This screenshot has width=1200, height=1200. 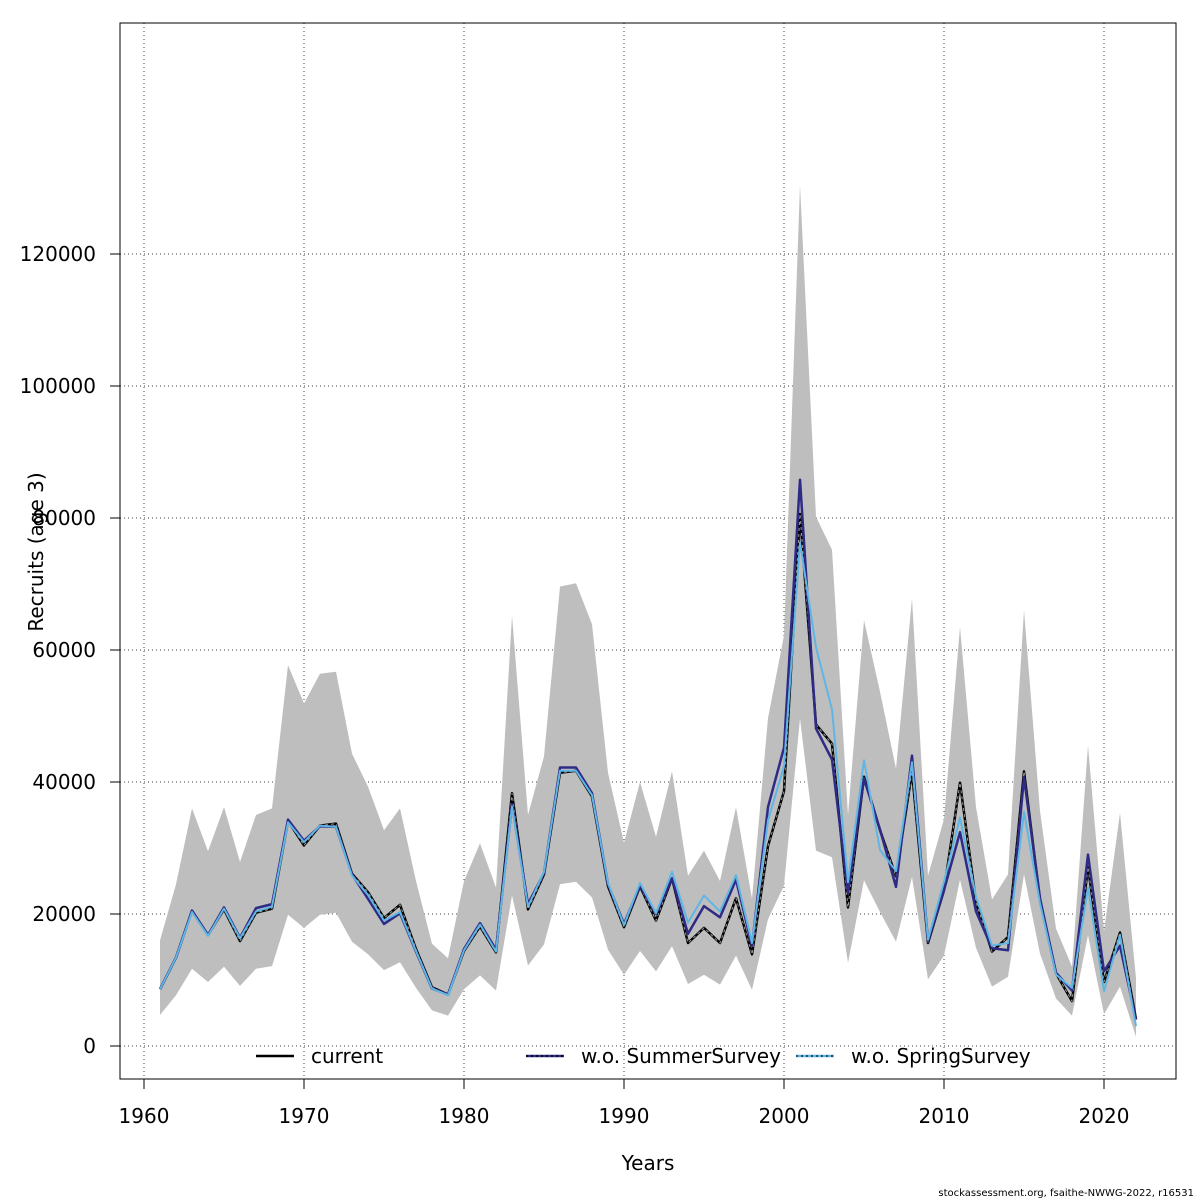 I want to click on legend-label: w.o. SpringSurvey, so click(x=941, y=1056).